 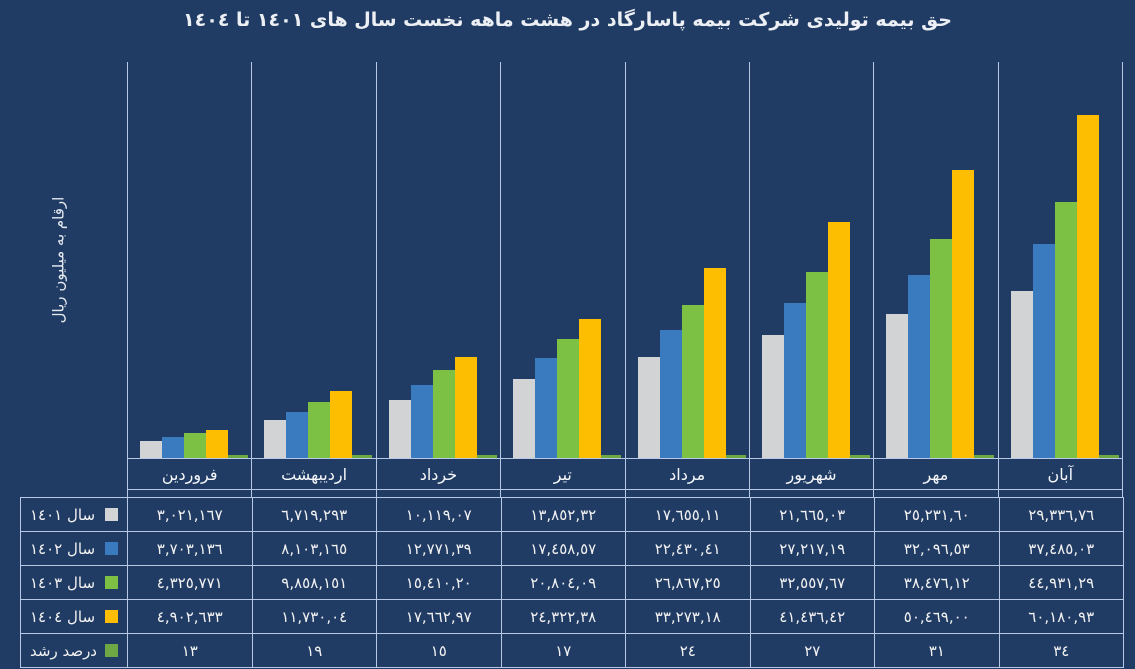 I want to click on value-cell: ٢٩,٣٣٦,٧٦, so click(x=1061, y=514).